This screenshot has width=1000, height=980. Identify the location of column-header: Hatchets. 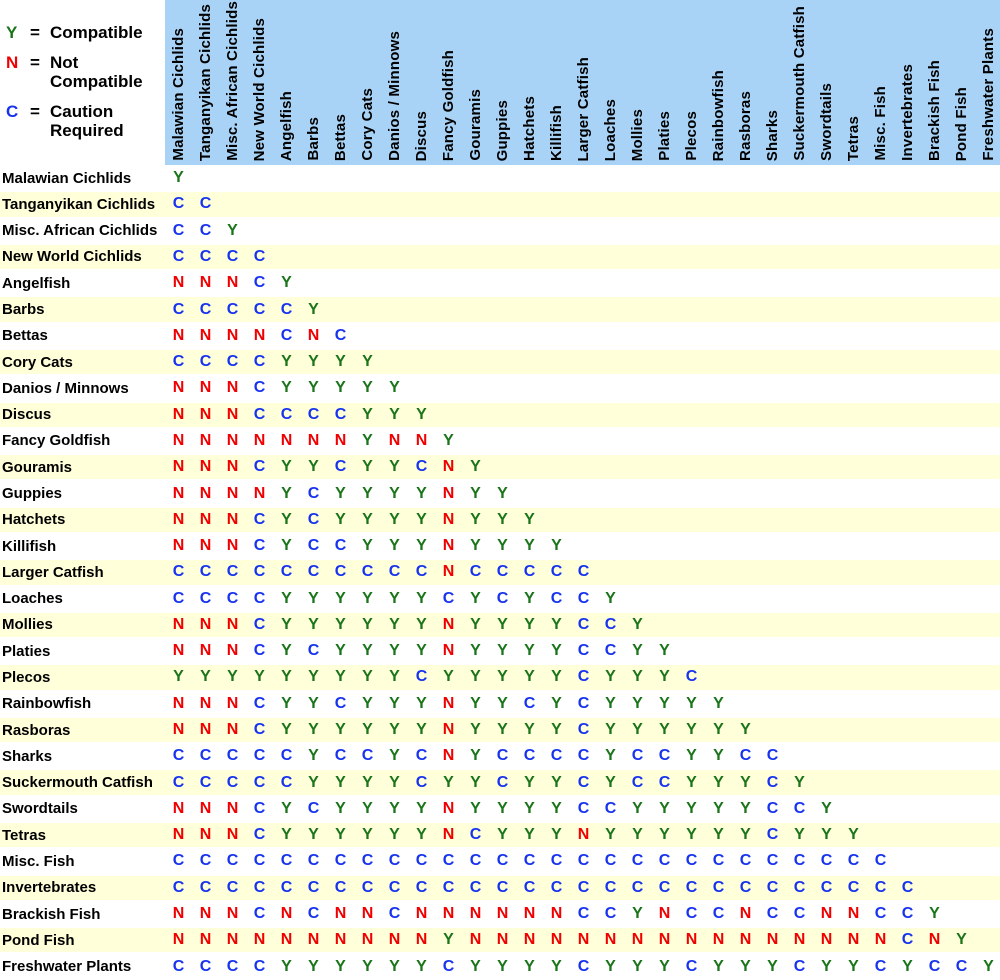
(529, 82).